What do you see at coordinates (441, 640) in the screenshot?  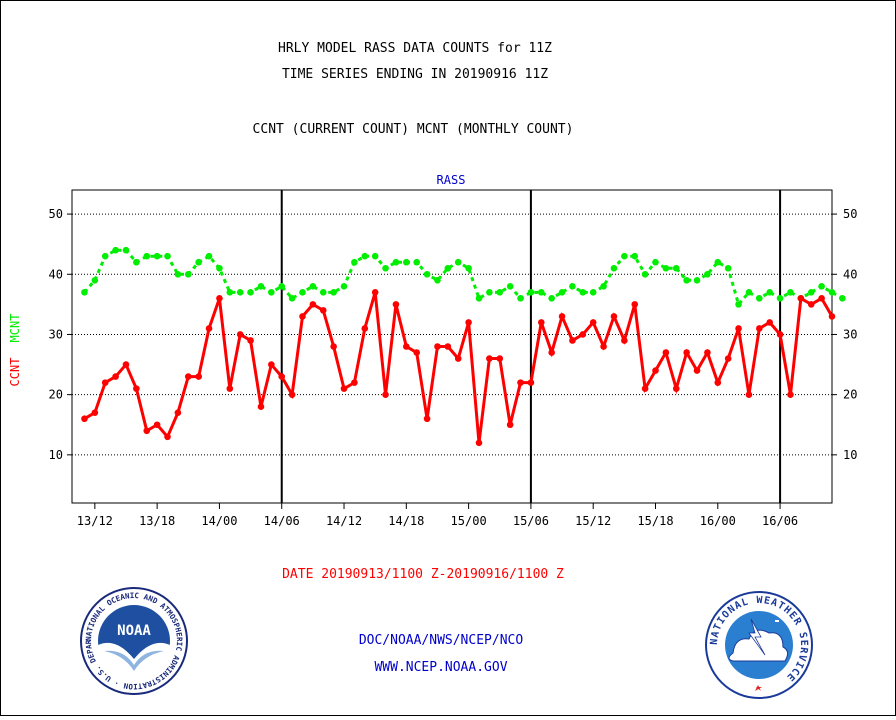 I see `org-line: DOC/NOAA/NWS/NCEP/NCO` at bounding box center [441, 640].